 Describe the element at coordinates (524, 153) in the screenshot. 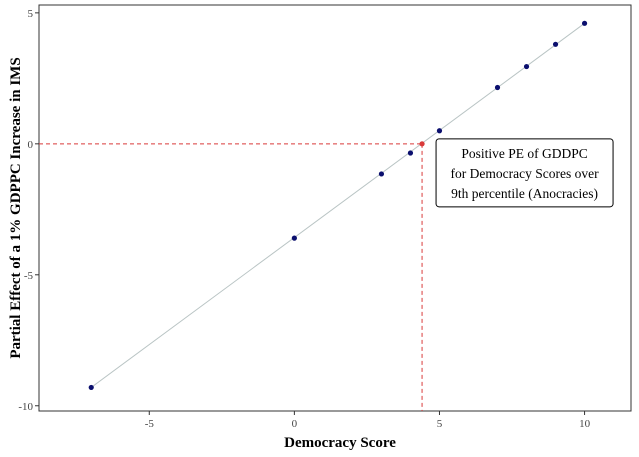

I see `annotation-line-1: Positive PE of GDDPC` at that location.